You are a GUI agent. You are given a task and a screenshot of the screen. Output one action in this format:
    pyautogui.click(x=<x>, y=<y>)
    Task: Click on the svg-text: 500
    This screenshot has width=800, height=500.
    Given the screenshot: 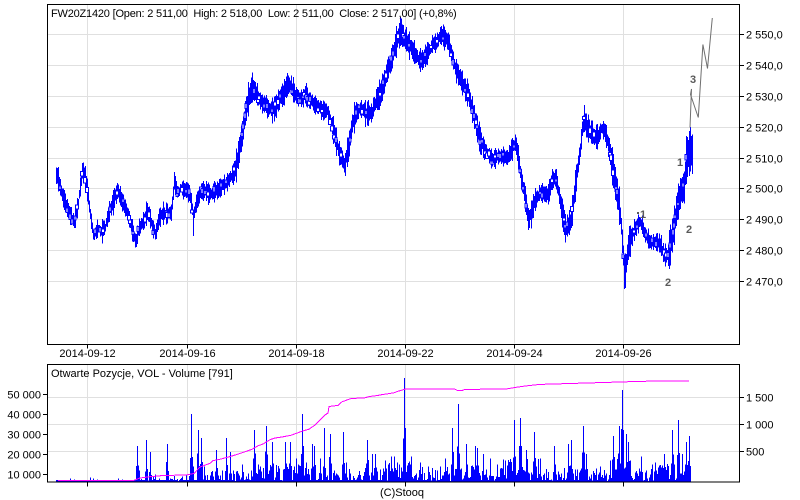 What is the action you would take?
    pyautogui.click(x=755, y=453)
    